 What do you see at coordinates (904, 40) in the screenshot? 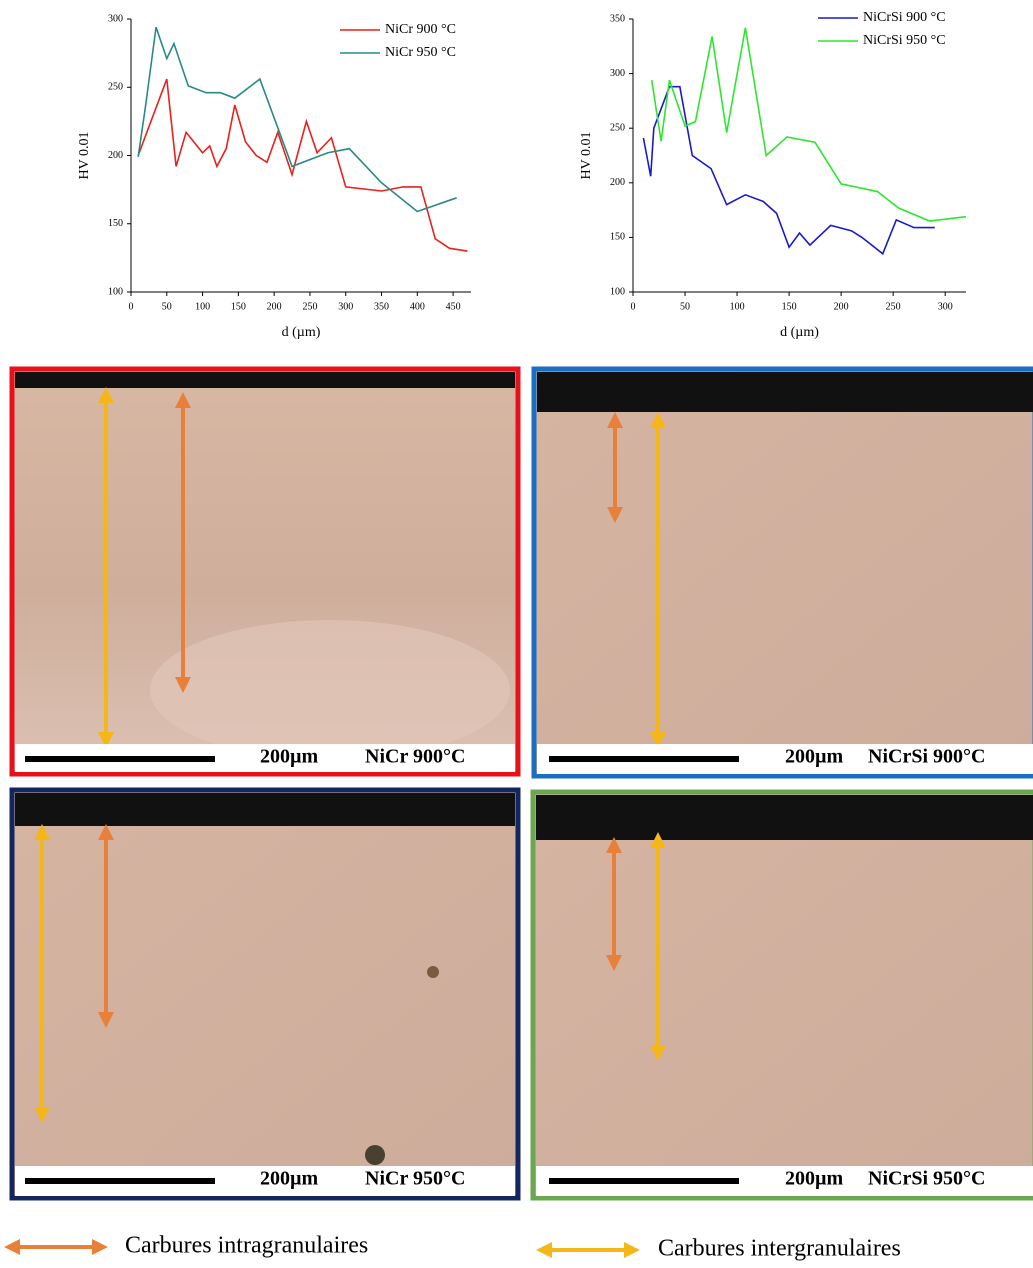
I see `legend-label: NiCrSi 950 °C` at bounding box center [904, 40].